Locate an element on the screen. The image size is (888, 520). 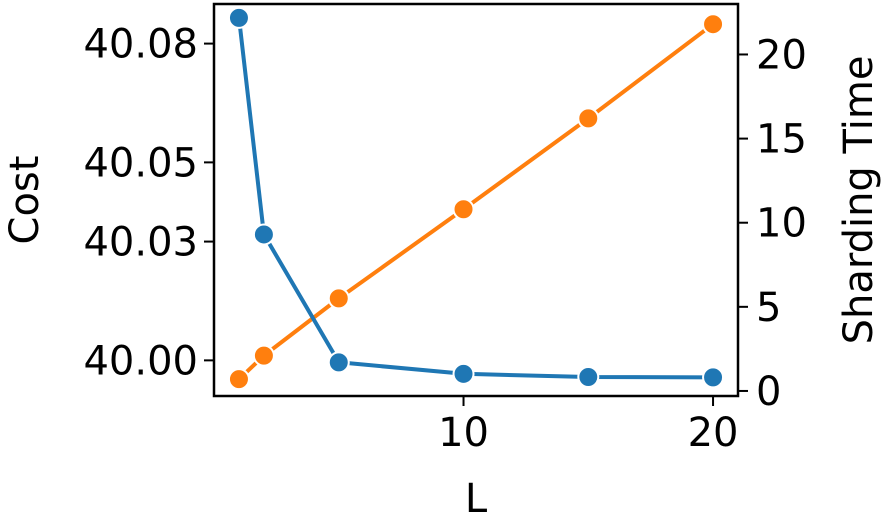
left-y-tick-label: 40.05 is located at coordinates (140, 163).